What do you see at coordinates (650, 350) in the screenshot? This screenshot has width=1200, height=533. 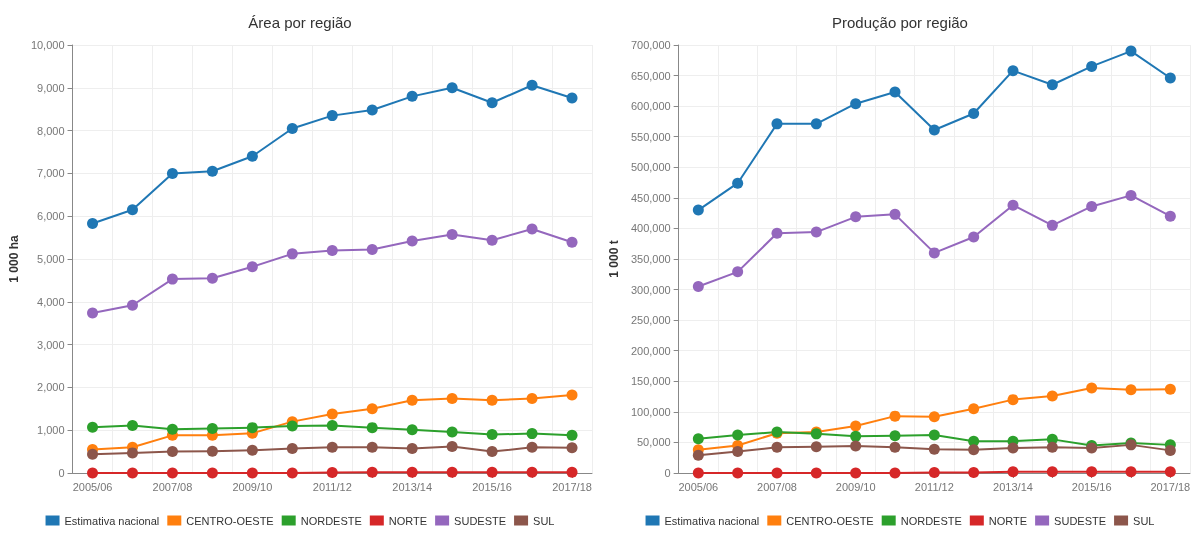 I see `y-tick-label: 200,000` at bounding box center [650, 350].